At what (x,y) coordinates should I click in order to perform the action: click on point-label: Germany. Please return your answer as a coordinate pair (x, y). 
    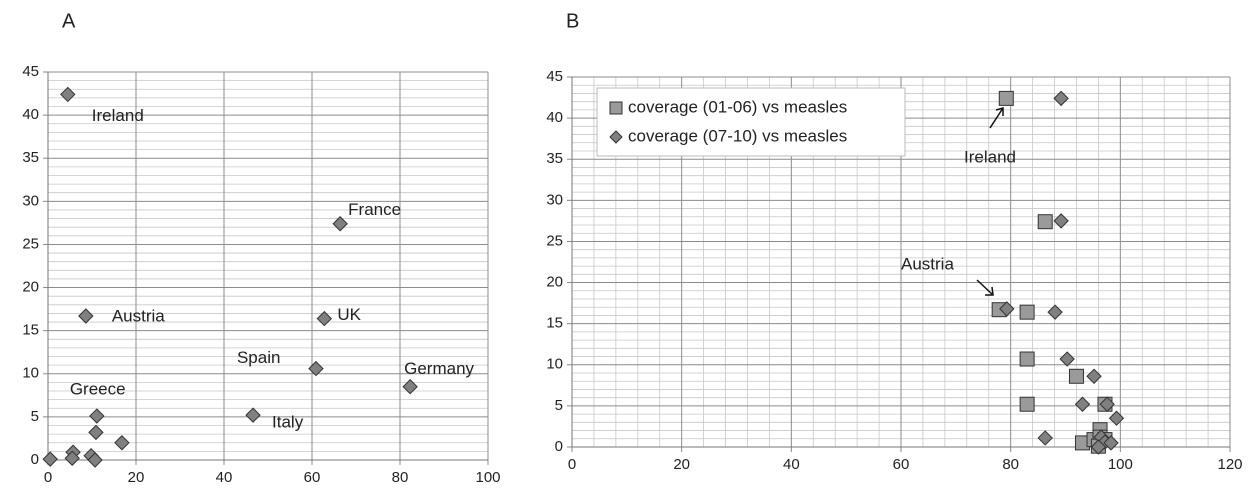
    Looking at the image, I should click on (439, 368).